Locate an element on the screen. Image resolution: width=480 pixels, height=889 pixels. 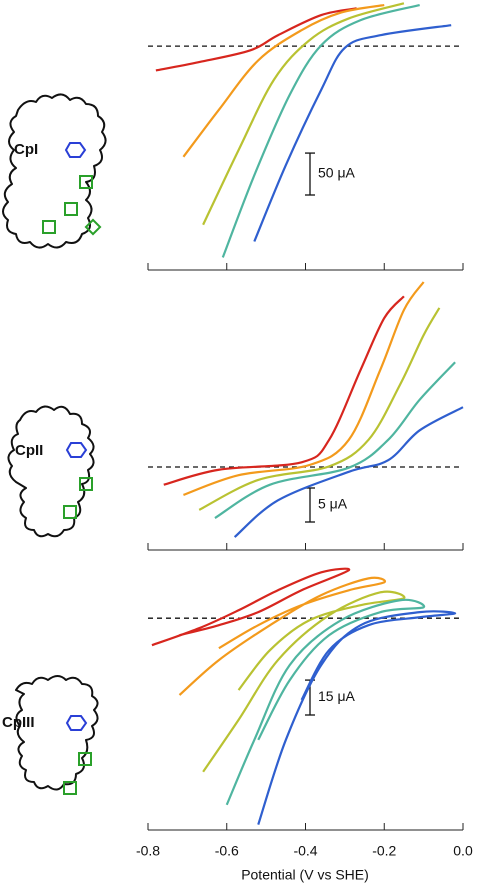
x-tick-label: -0.2 is located at coordinates (384, 851).